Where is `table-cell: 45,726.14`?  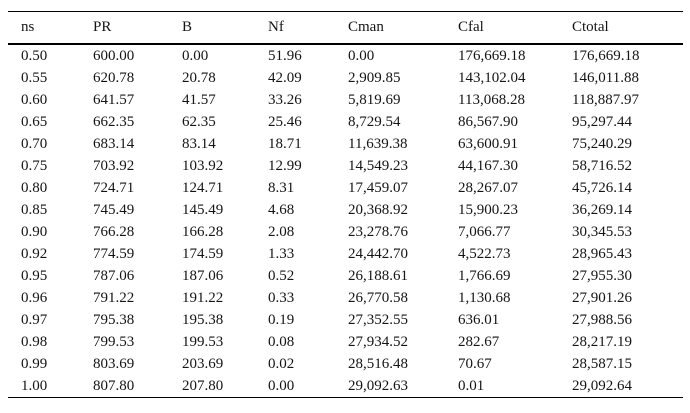
table-cell: 45,726.14 is located at coordinates (602, 187).